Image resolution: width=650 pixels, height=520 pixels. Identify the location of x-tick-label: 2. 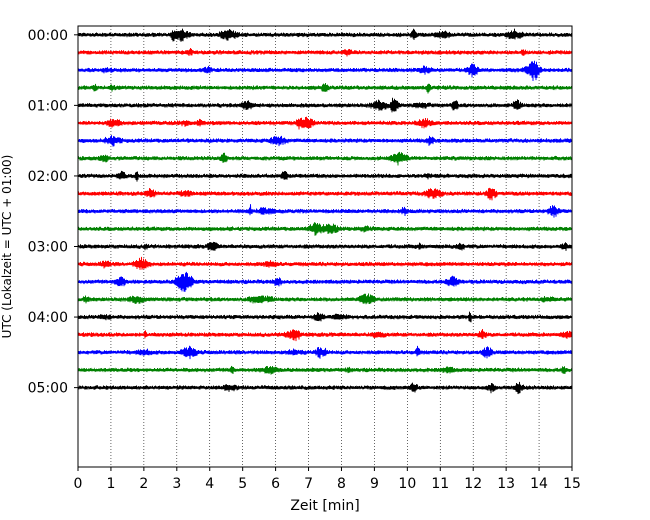
(143, 484).